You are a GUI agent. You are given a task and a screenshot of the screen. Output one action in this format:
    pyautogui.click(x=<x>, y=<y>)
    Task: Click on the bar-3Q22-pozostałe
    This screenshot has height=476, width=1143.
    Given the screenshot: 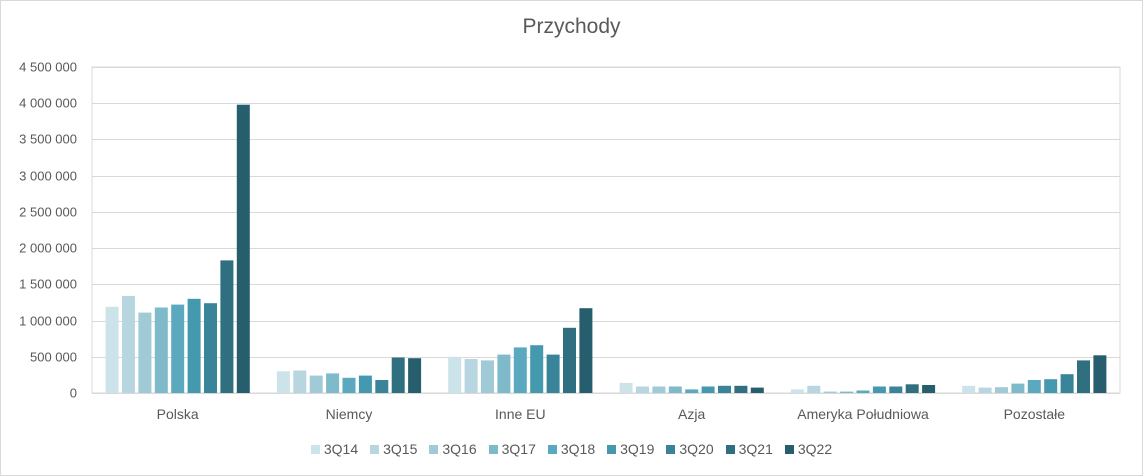 What is the action you would take?
    pyautogui.click(x=1100, y=374)
    